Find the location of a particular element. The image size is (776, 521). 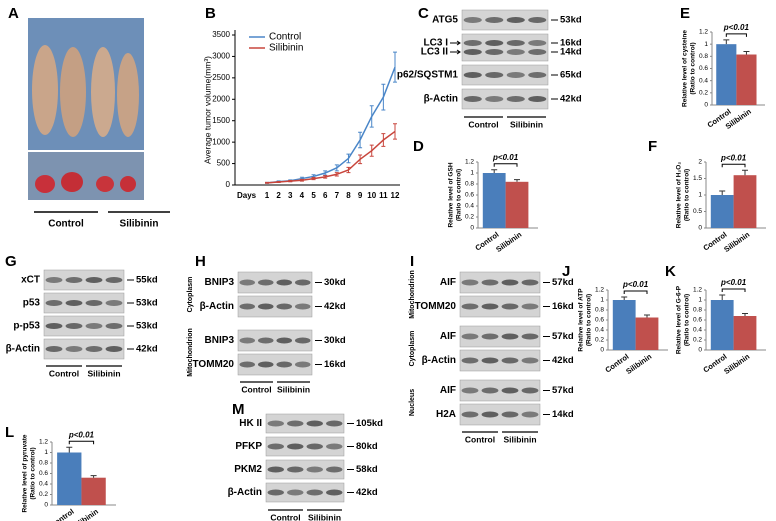

protein-label: AIF is located at coordinates (448, 282).